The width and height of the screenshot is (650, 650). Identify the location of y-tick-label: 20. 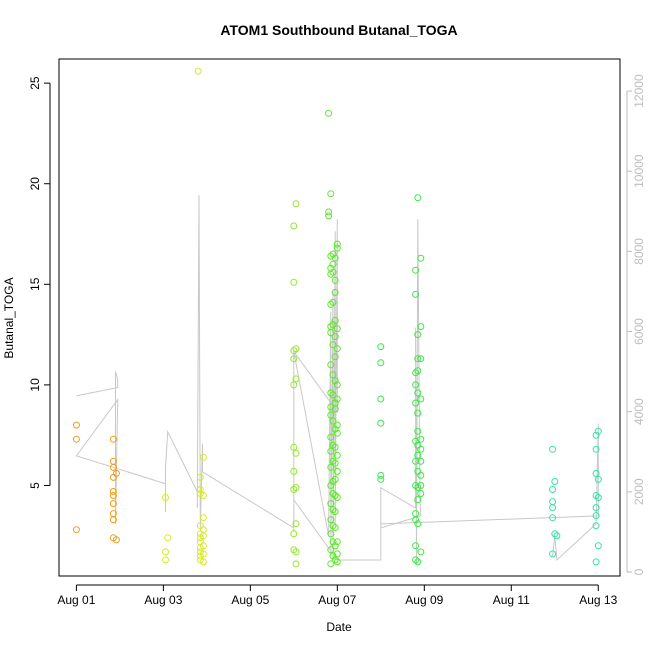
(35, 184).